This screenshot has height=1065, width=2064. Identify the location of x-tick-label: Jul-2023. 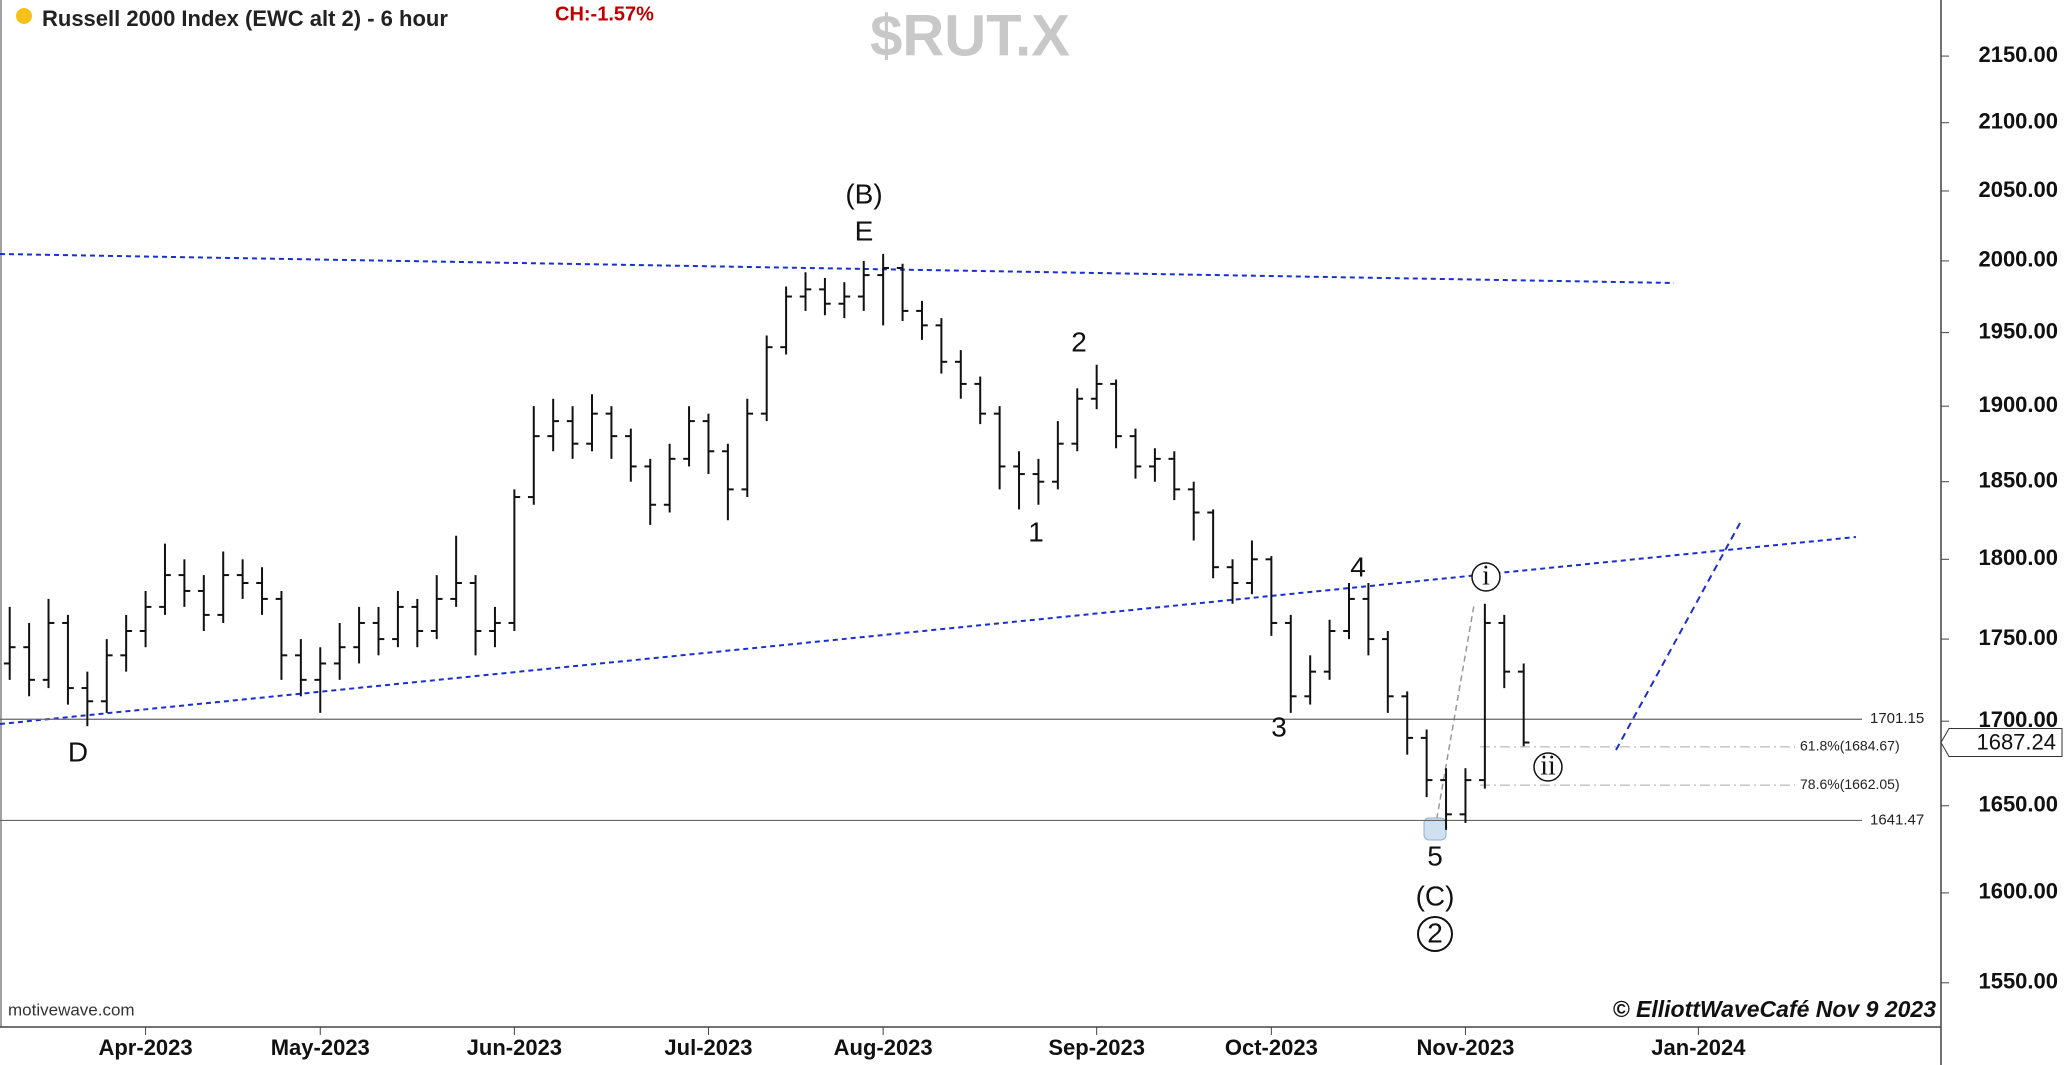
(708, 1047).